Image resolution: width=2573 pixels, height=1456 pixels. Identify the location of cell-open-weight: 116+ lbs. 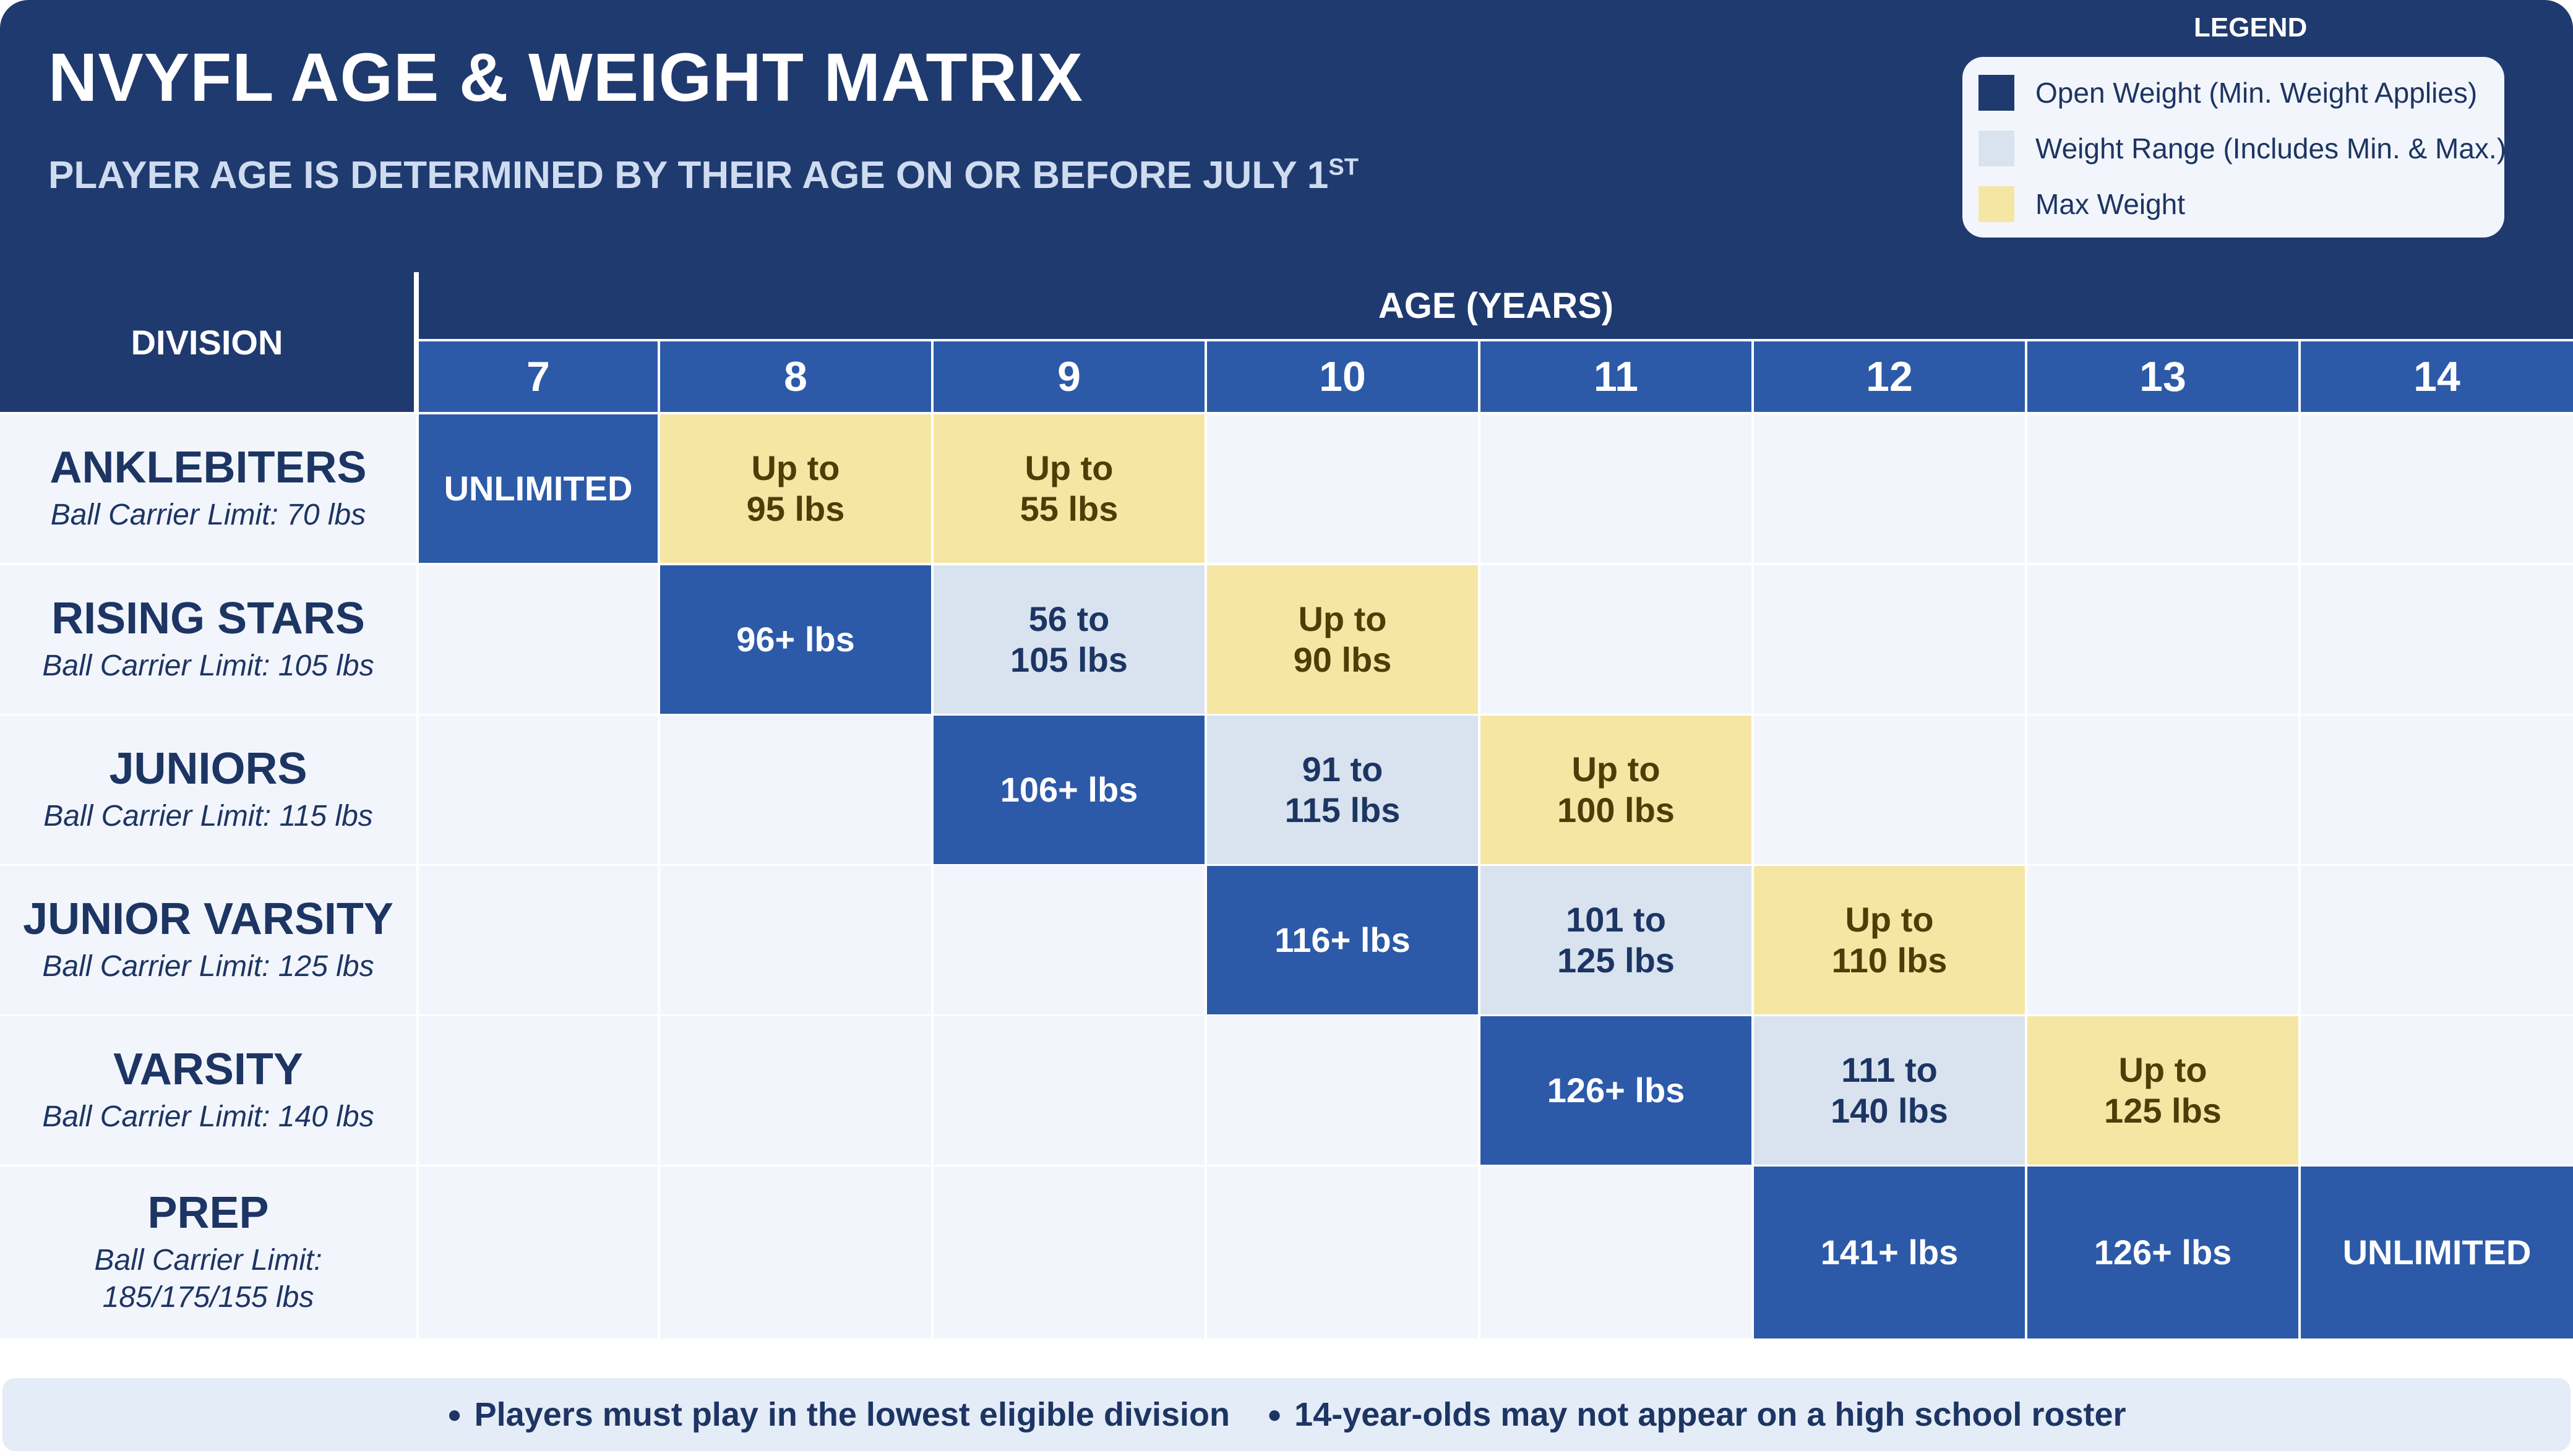
(1342, 940).